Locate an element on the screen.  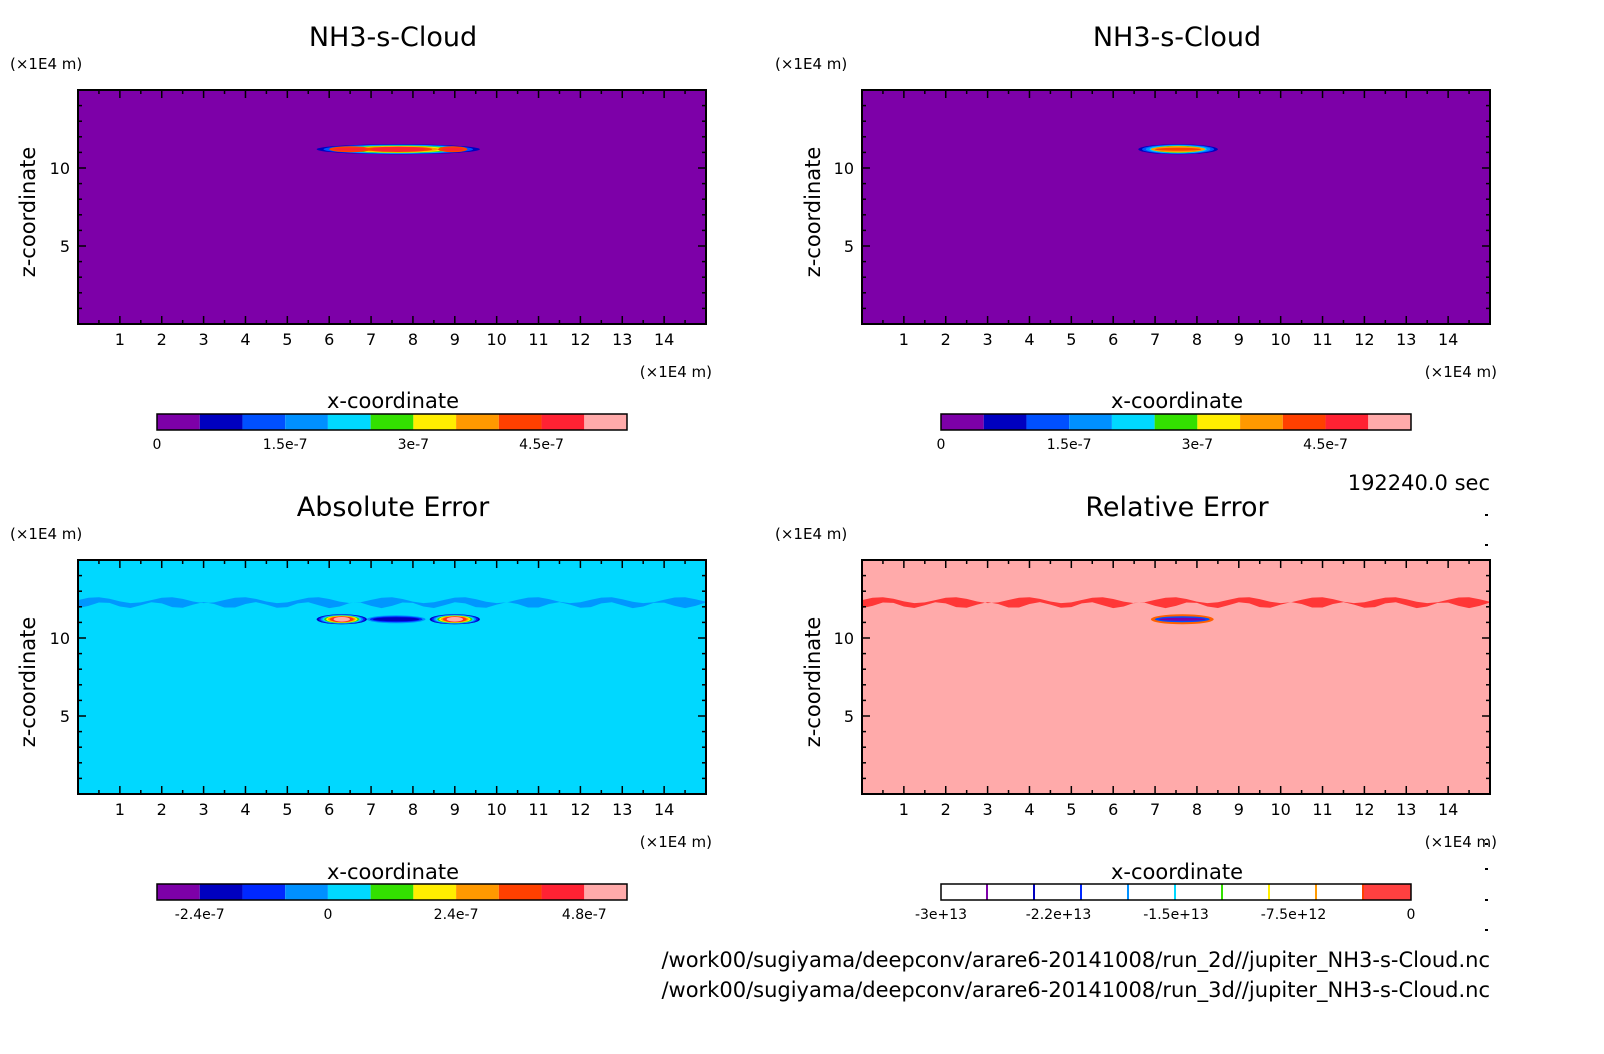
cloud-band-core is located at coordinates (1182, 619).